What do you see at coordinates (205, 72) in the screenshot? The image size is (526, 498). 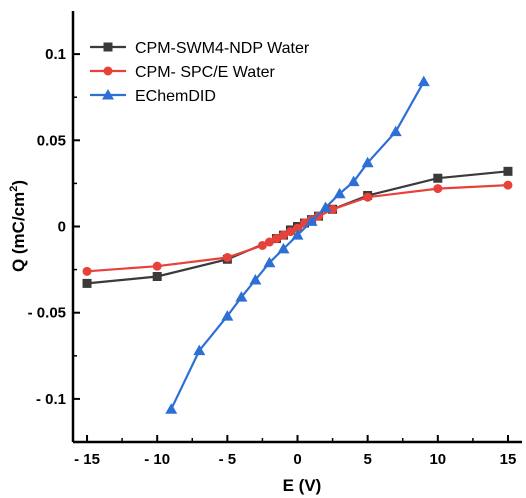 I see `legend-label: CPM- SPC/E Water` at bounding box center [205, 72].